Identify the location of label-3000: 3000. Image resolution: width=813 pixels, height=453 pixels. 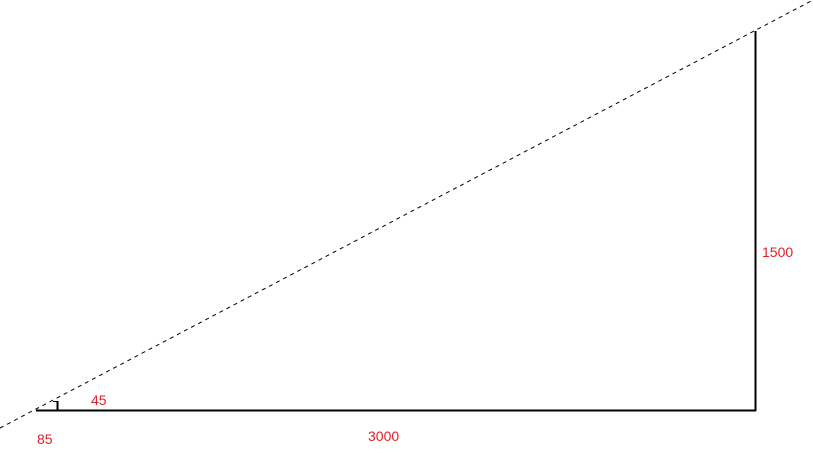
(384, 436).